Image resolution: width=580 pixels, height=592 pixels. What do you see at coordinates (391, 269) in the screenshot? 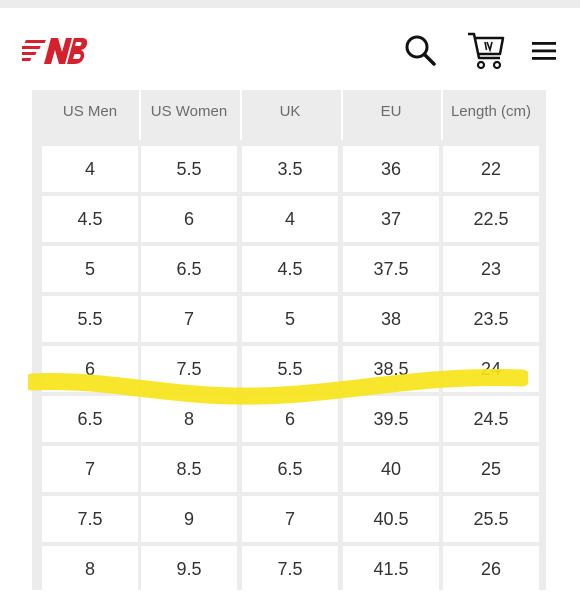
I see `cell-eu: 37.5` at bounding box center [391, 269].